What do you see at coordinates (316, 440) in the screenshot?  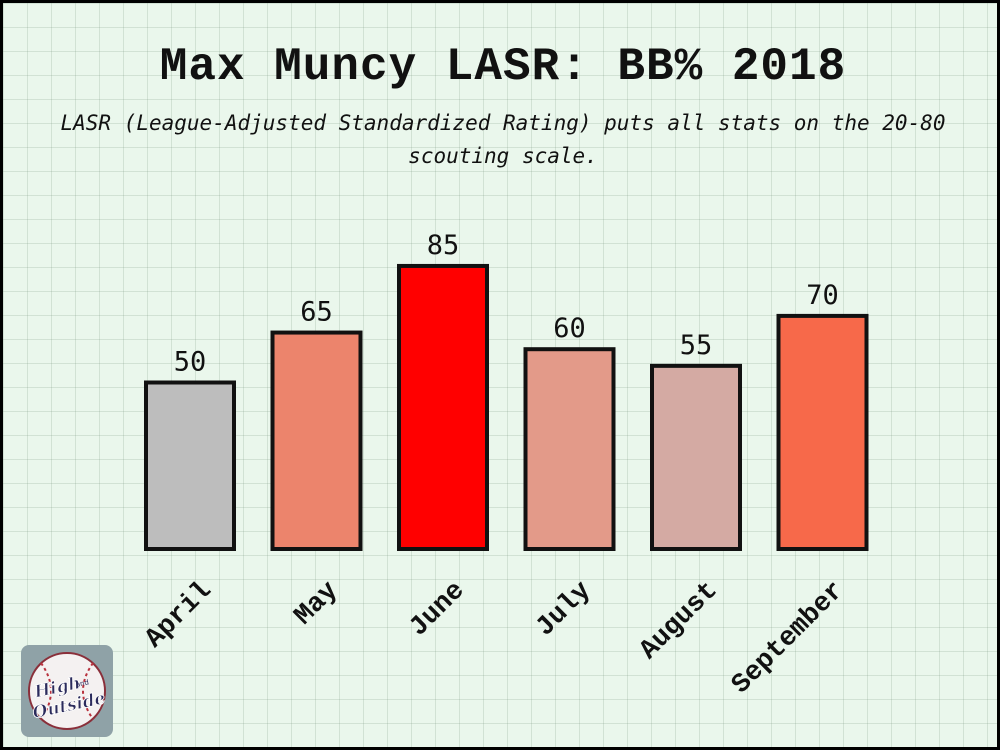 I see `bar-may` at bounding box center [316, 440].